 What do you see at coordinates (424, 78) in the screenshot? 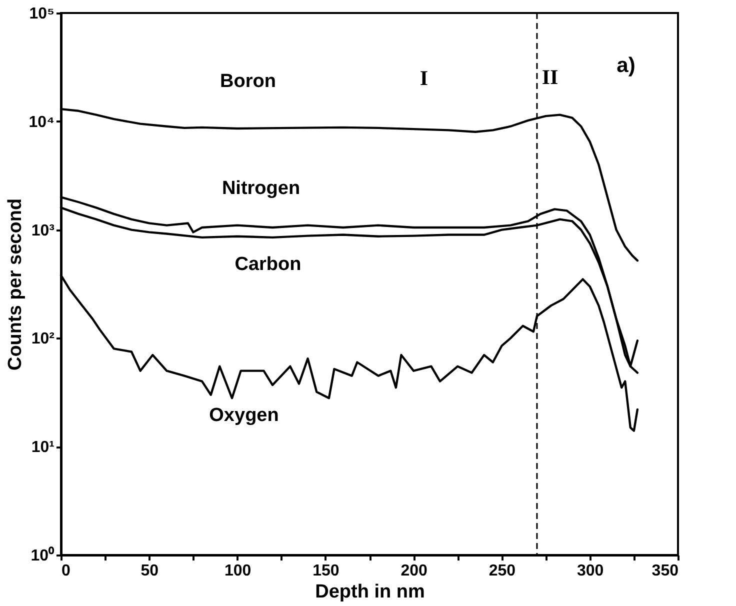
I see `annotation: I` at bounding box center [424, 78].